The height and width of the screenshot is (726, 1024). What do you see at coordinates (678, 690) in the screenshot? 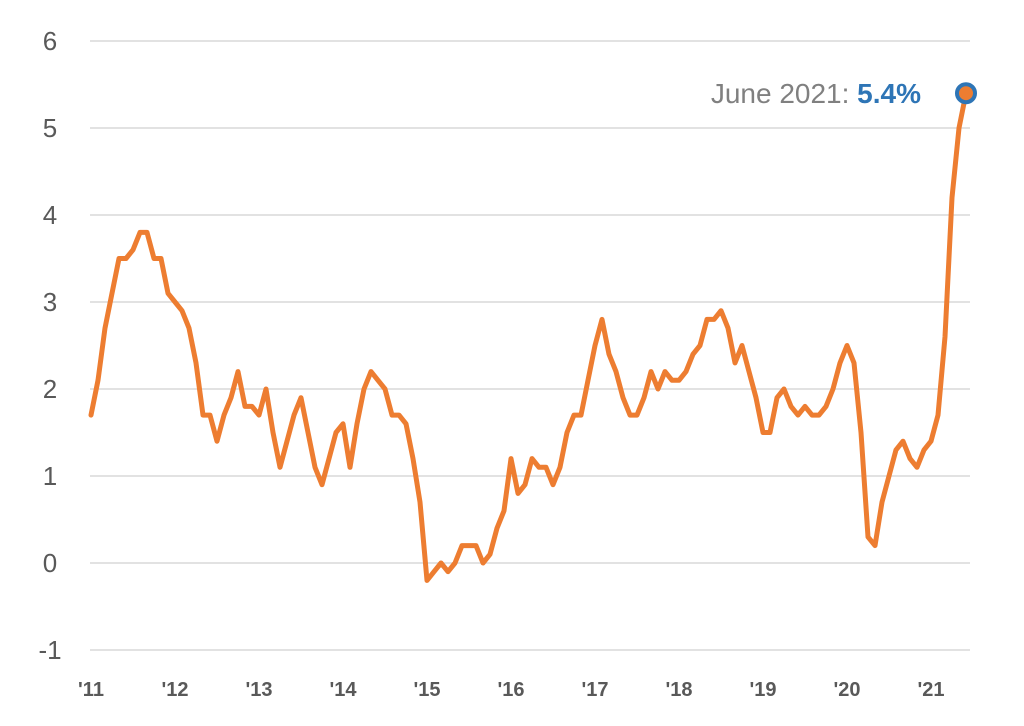
I see `x-tick-label: '18` at bounding box center [678, 690].